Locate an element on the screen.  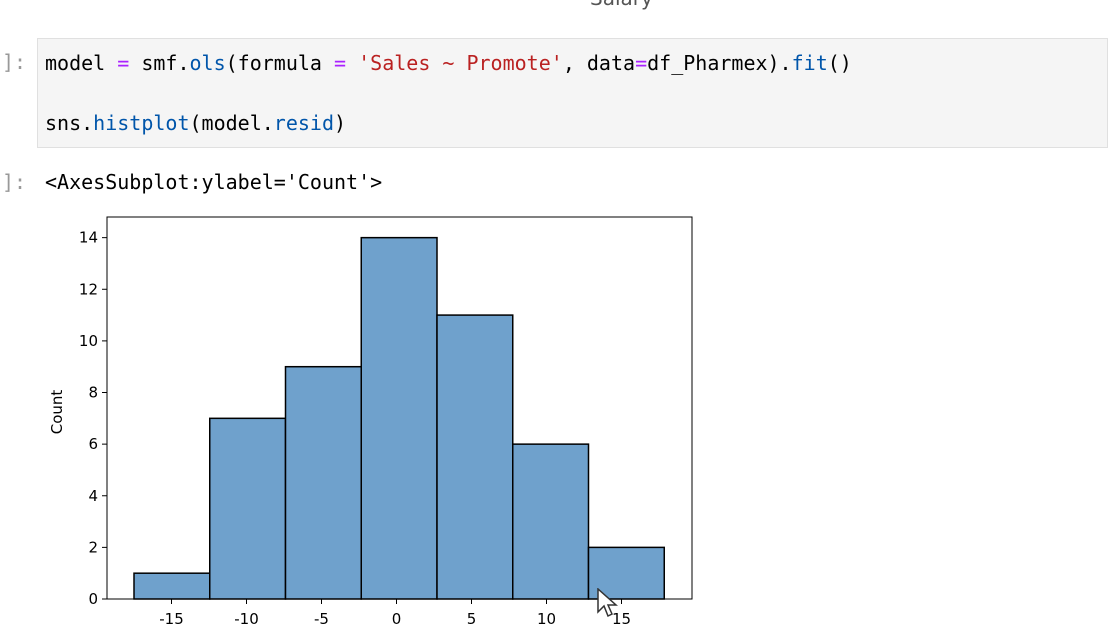
code-token: (formula is located at coordinates (280, 63).